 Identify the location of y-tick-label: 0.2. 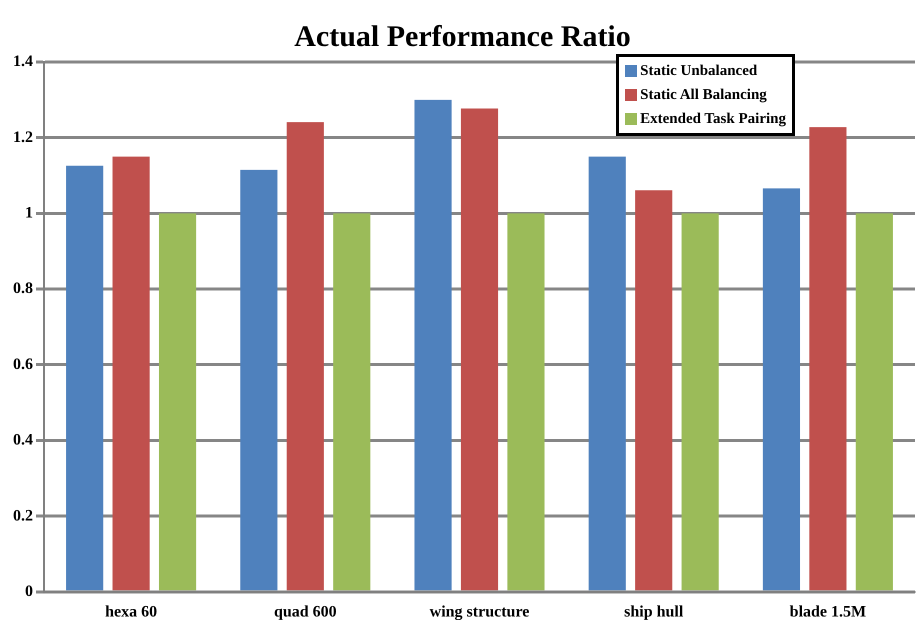
(23, 515).